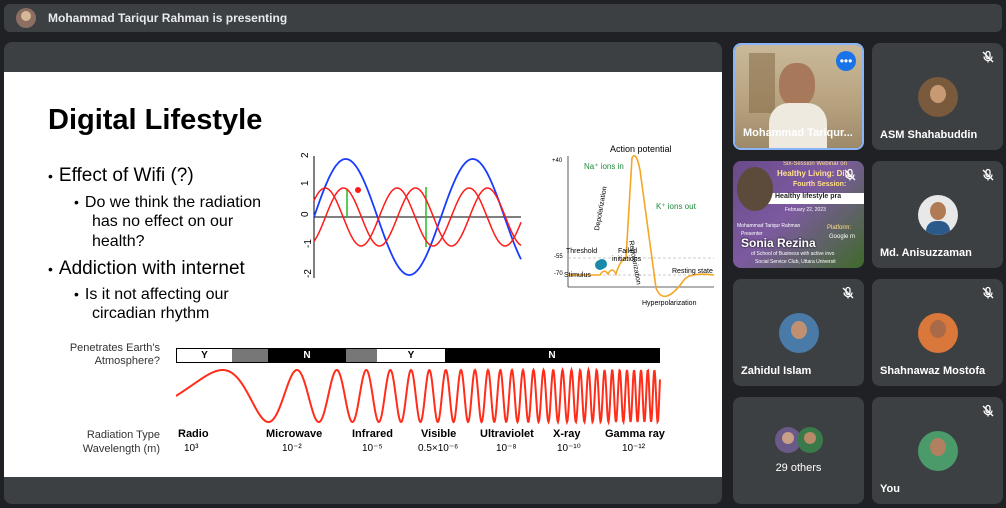 This screenshot has width=1006, height=508. Describe the element at coordinates (114, 348) in the screenshot. I see `penetrates-label-1: Penetrates Earth's` at that location.